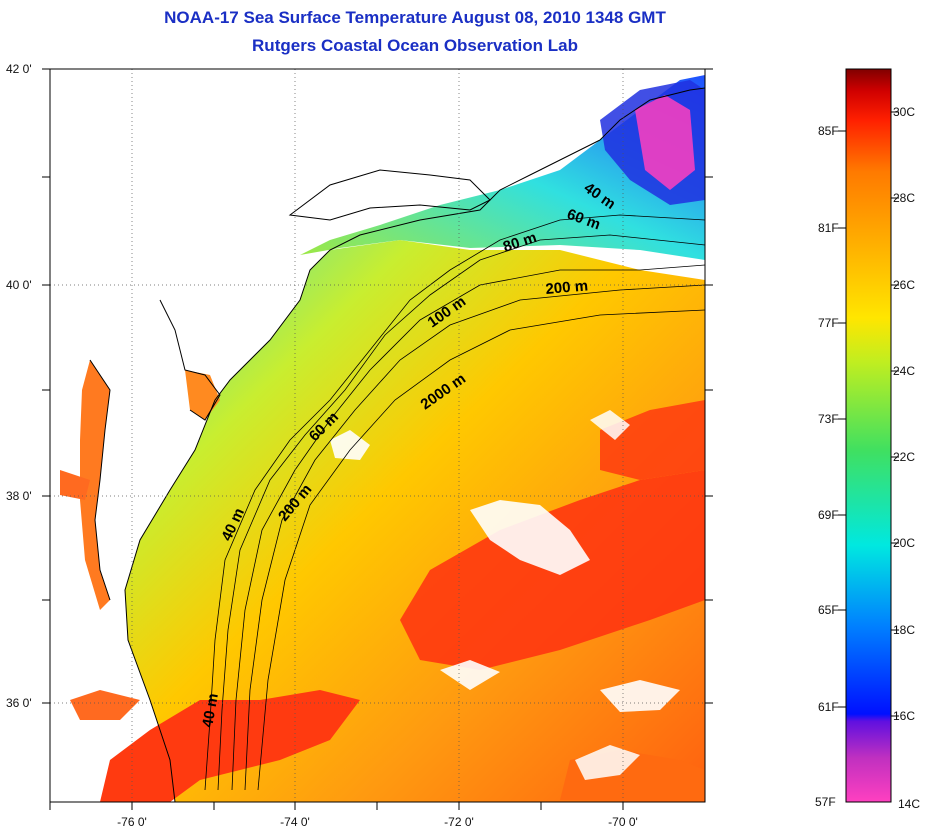 This screenshot has width=928, height=832. Describe the element at coordinates (904, 371) in the screenshot. I see `colorbar-c-label: 24C` at that location.